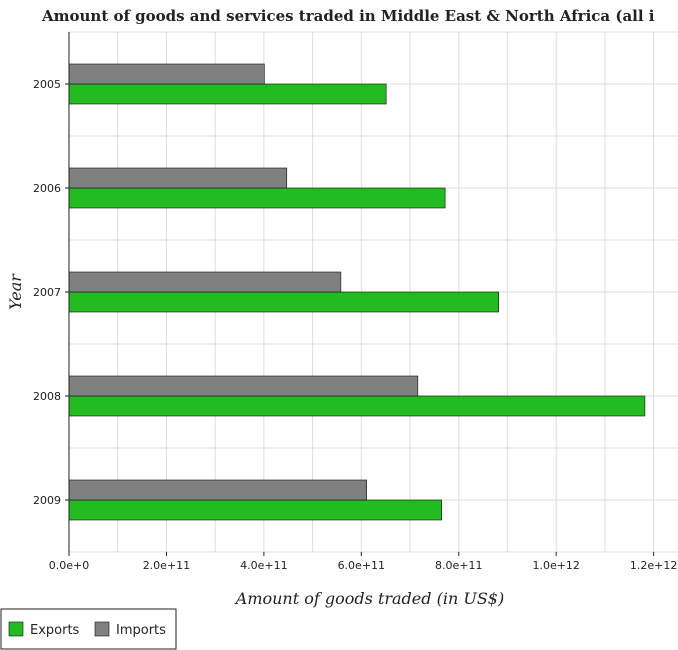 This screenshot has width=678, height=650. I want to click on legend-box, so click(88, 629).